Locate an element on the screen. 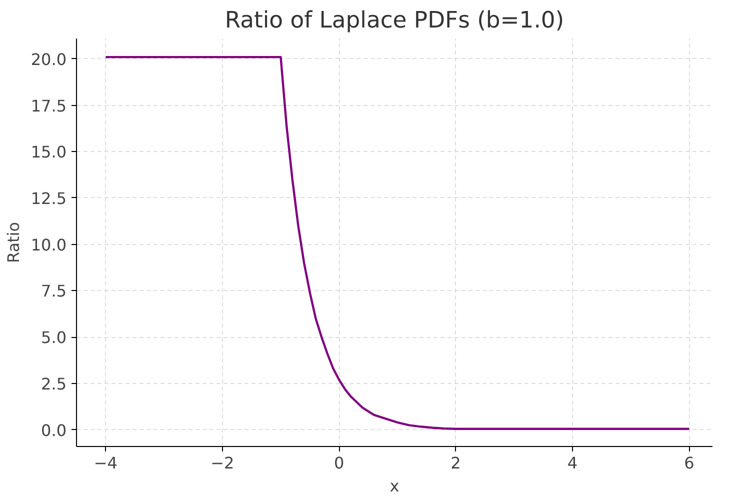 The image size is (742, 498). x-axis-title: x is located at coordinates (395, 486).